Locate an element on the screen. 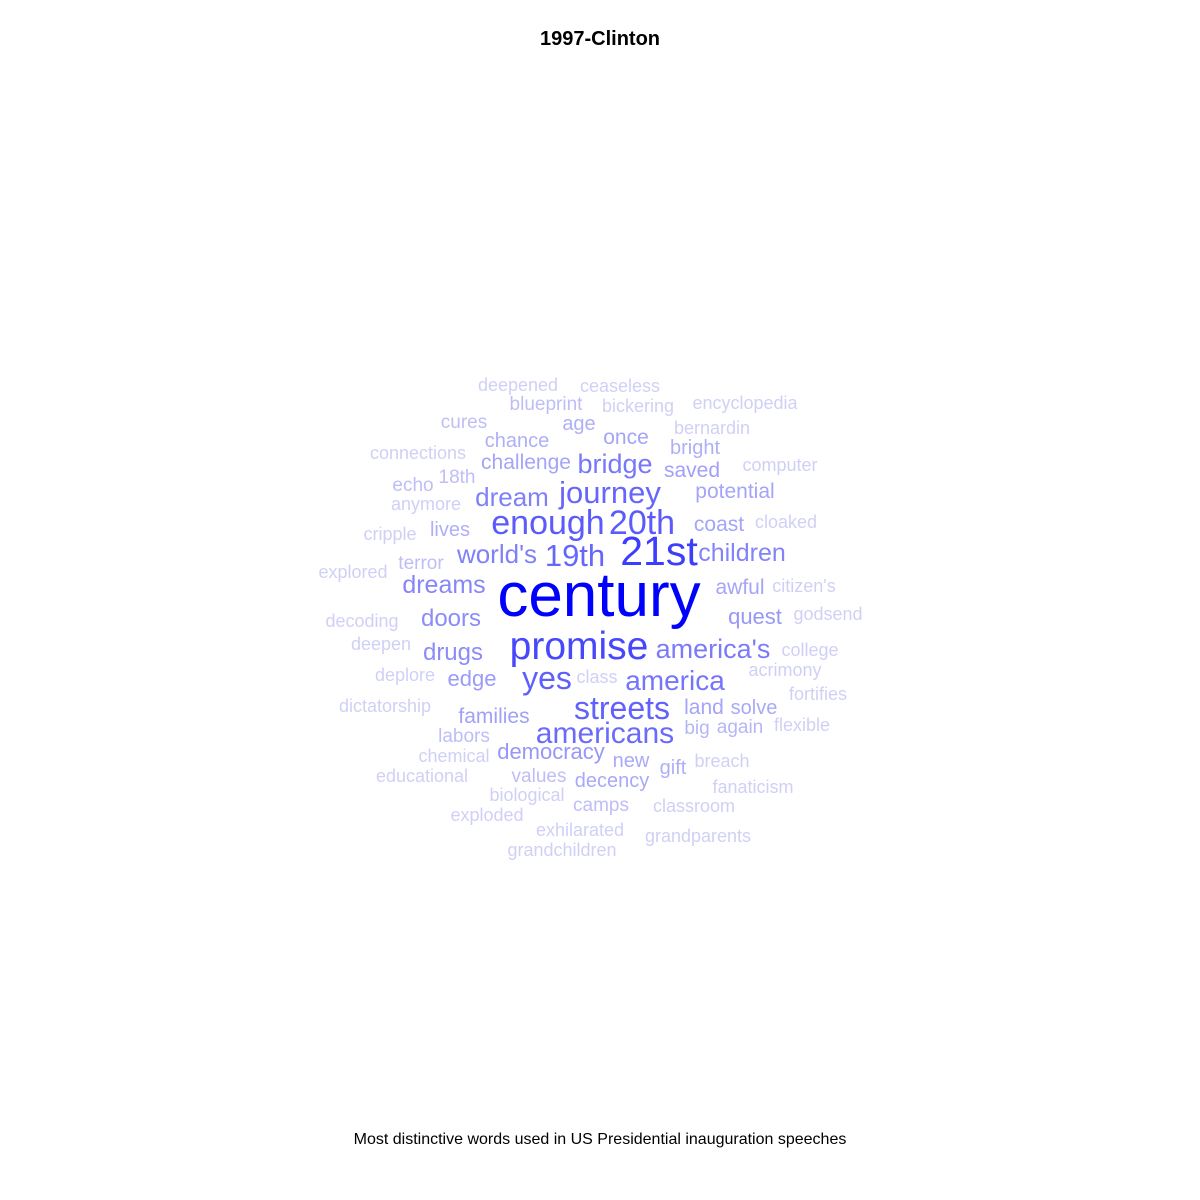  word-yes: yes is located at coordinates (547, 678).